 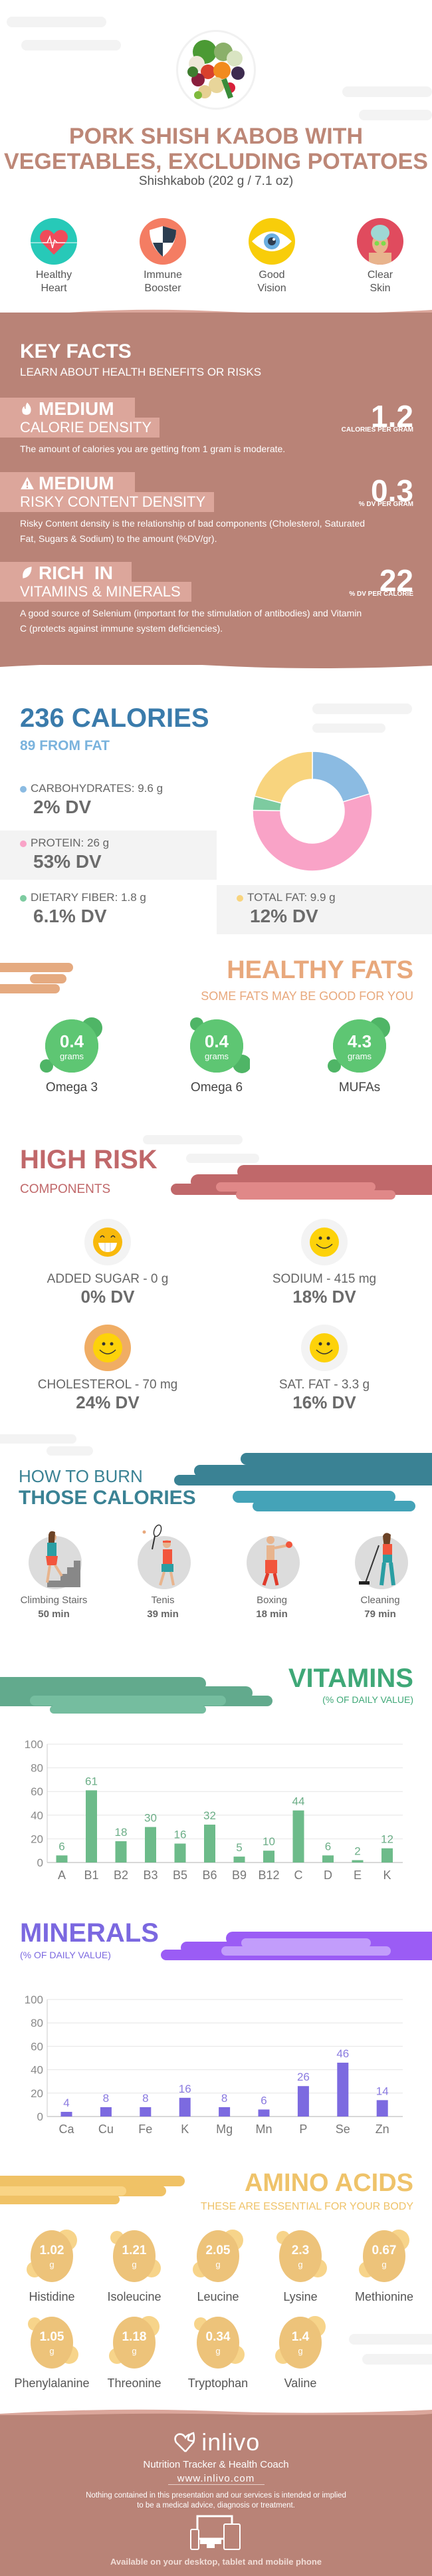 I want to click on fact-unit: CALORIES PER GRAM, so click(x=377, y=430).